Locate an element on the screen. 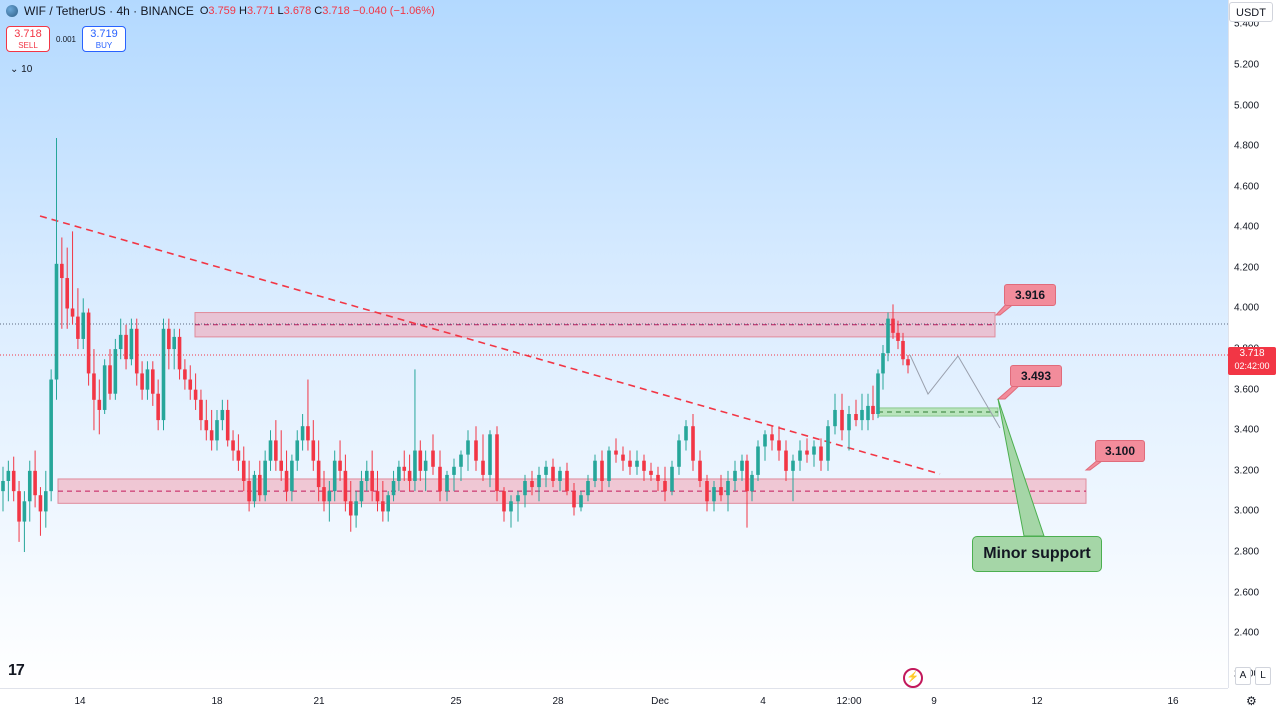 This screenshot has width=1280, height=715. time-tick-label: 14 is located at coordinates (80, 701).